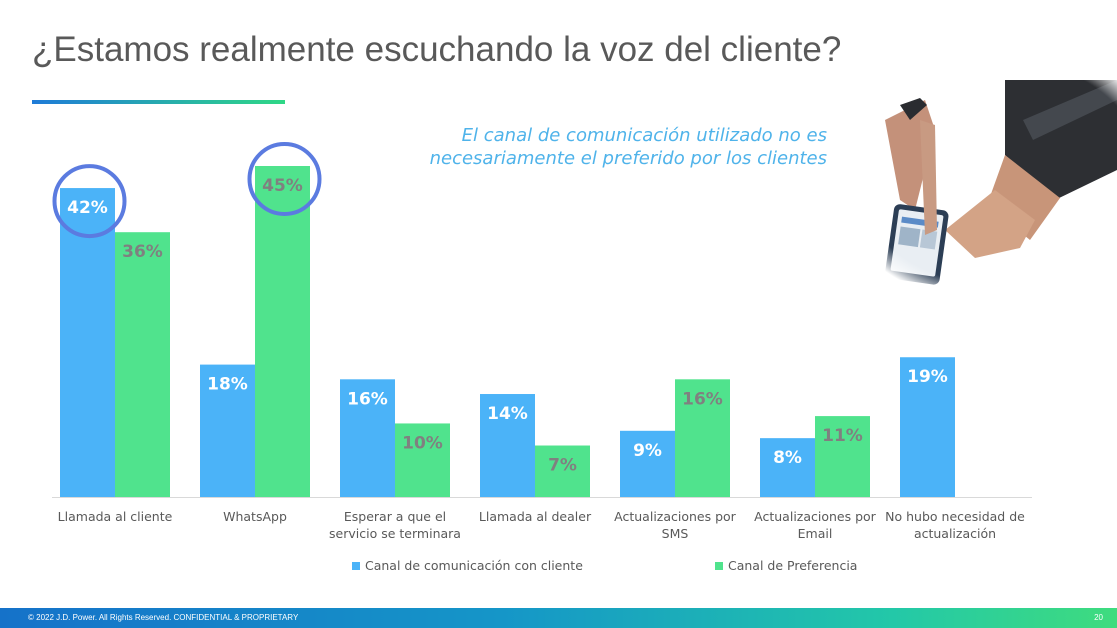 The height and width of the screenshot is (628, 1117). Describe the element at coordinates (675, 533) in the screenshot. I see `category-label-4-line1: SMS` at that location.